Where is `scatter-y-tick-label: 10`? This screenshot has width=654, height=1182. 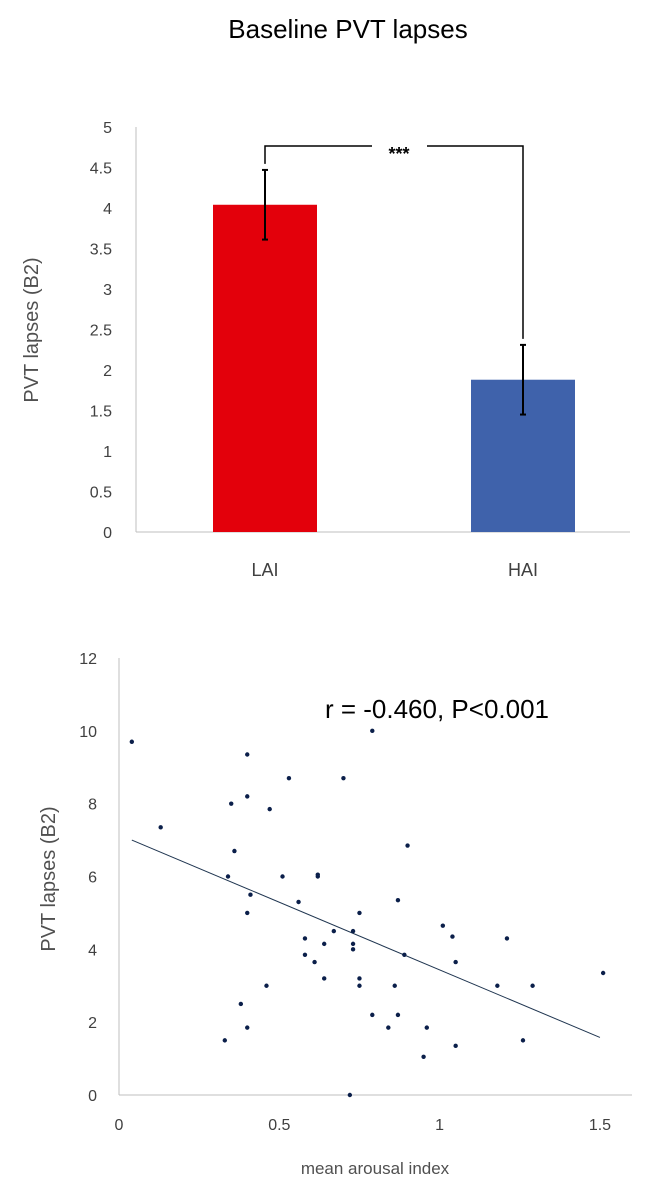
scatter-y-tick-label: 10 is located at coordinates (88, 732).